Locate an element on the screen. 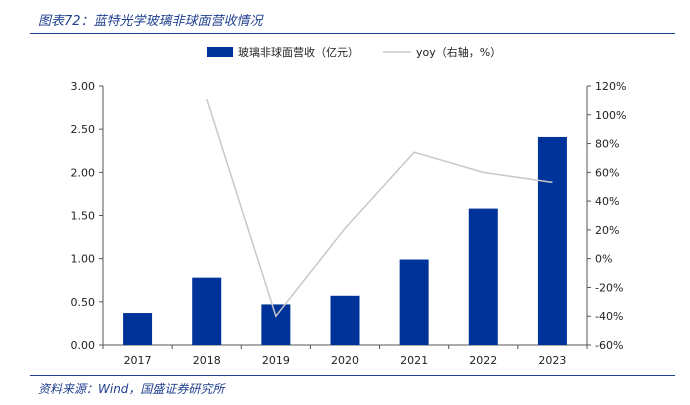 This screenshot has height=405, width=690. figure-title: 图表72：蓝特光学玻璃非球面营收情况 is located at coordinates (150, 21).